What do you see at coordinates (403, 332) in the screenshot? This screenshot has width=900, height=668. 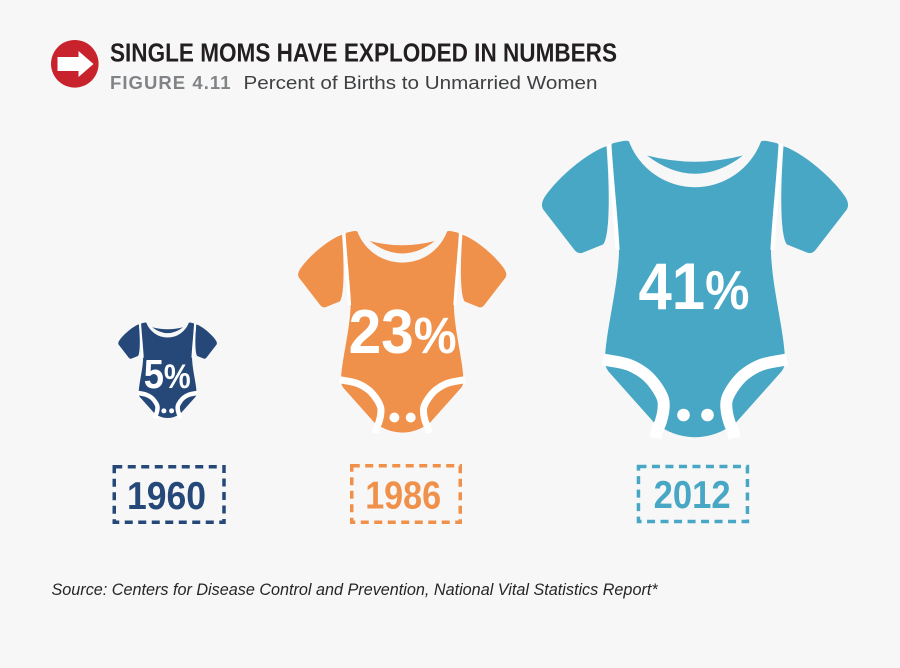 I see `svg-text: 23%` at bounding box center [403, 332].